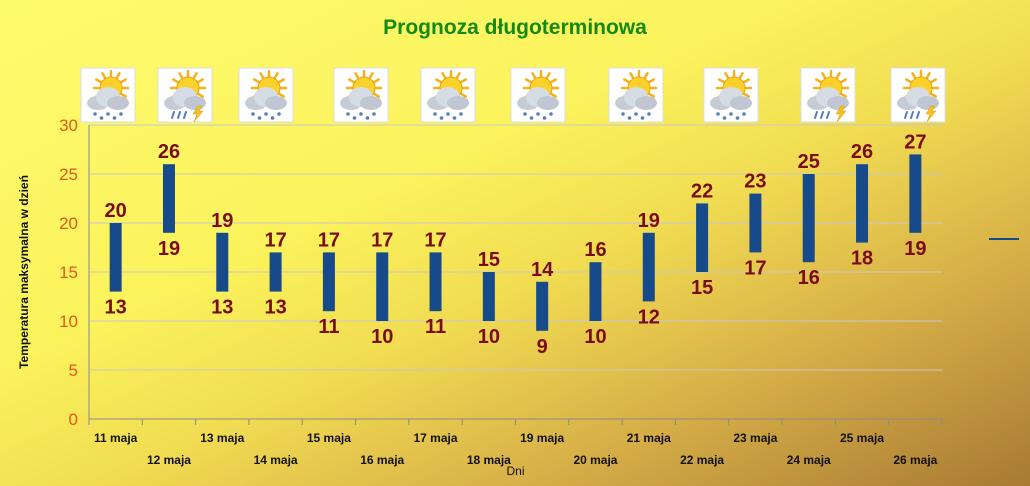  What do you see at coordinates (595, 250) in the screenshot?
I see `data-label-high: 16` at bounding box center [595, 250].